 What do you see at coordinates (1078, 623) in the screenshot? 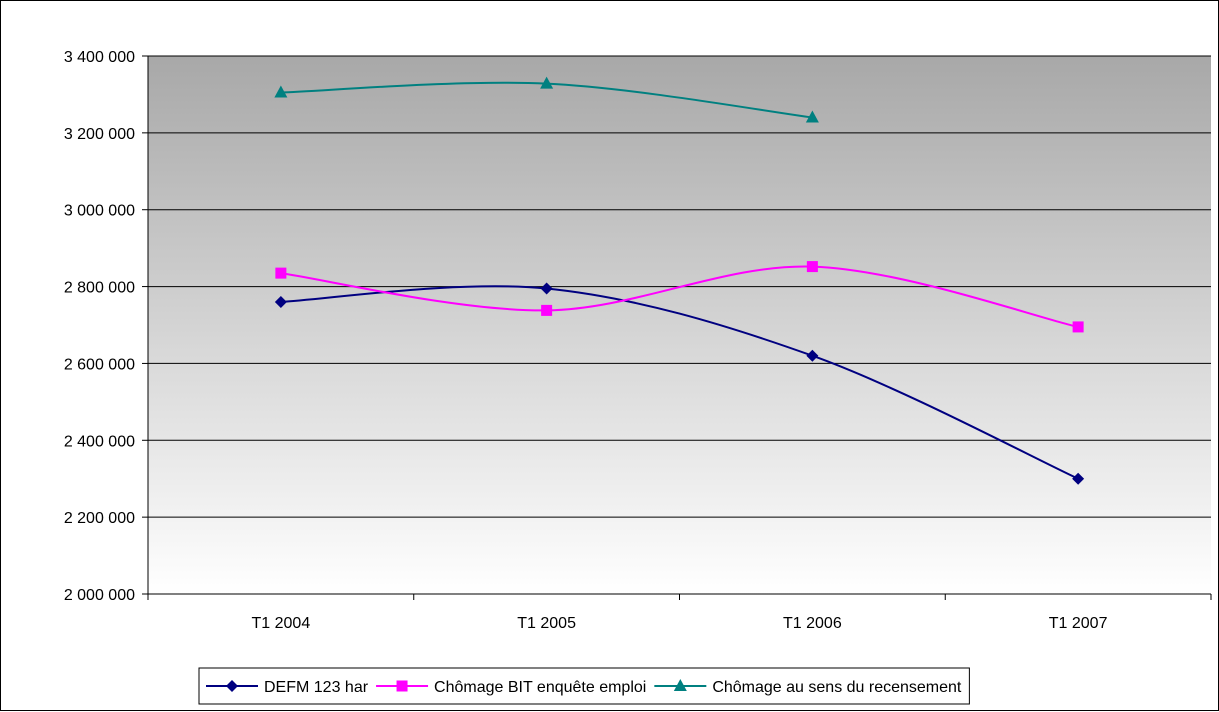
I see `x-tick-label: T1 2007` at bounding box center [1078, 623].